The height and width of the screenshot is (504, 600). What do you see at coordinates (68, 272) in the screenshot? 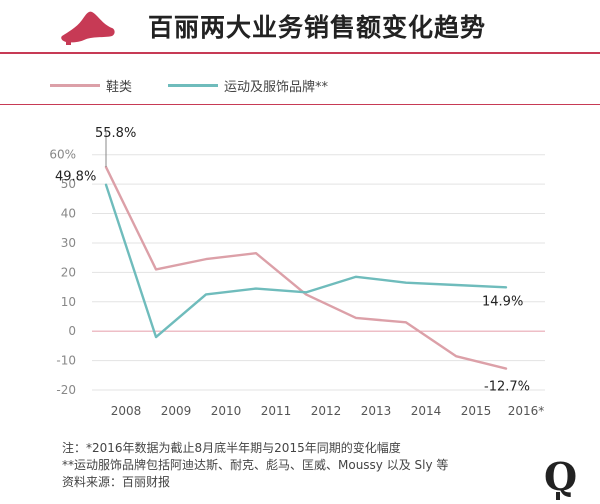
I see `y-tick-label-4: 20` at bounding box center [68, 272].